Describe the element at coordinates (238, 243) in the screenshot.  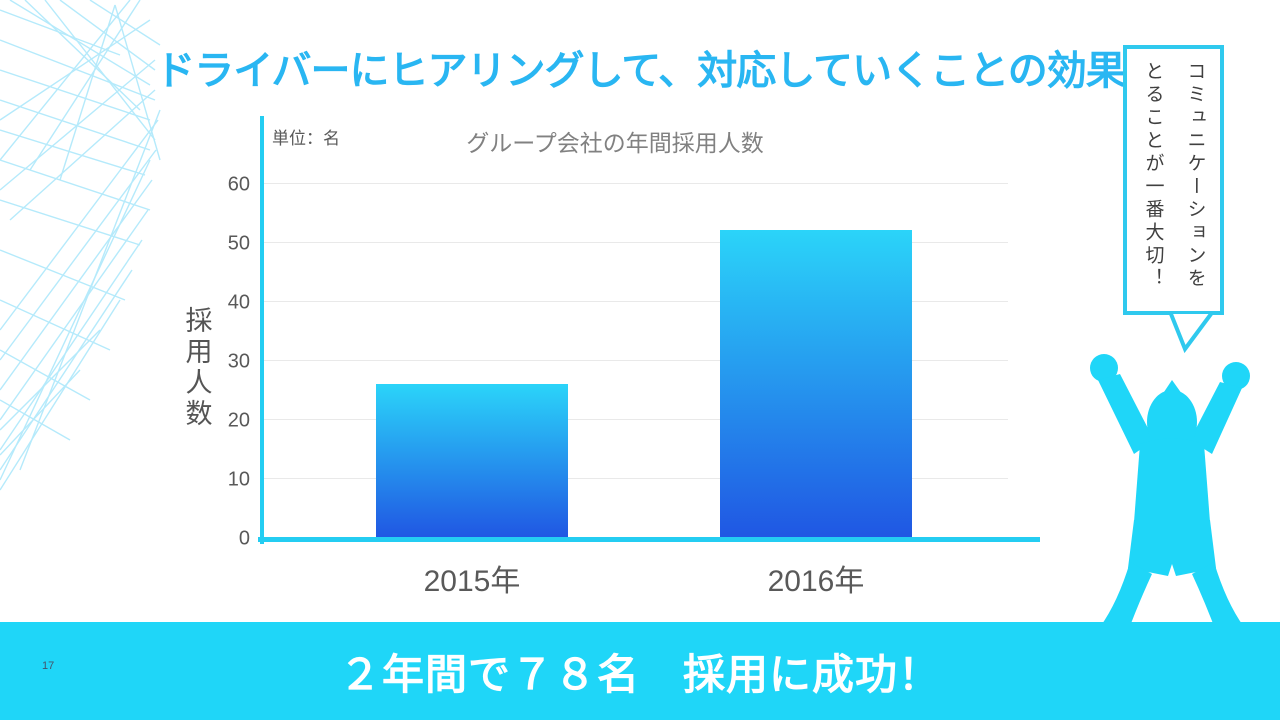
I see `y-tick-label: 50` at that location.